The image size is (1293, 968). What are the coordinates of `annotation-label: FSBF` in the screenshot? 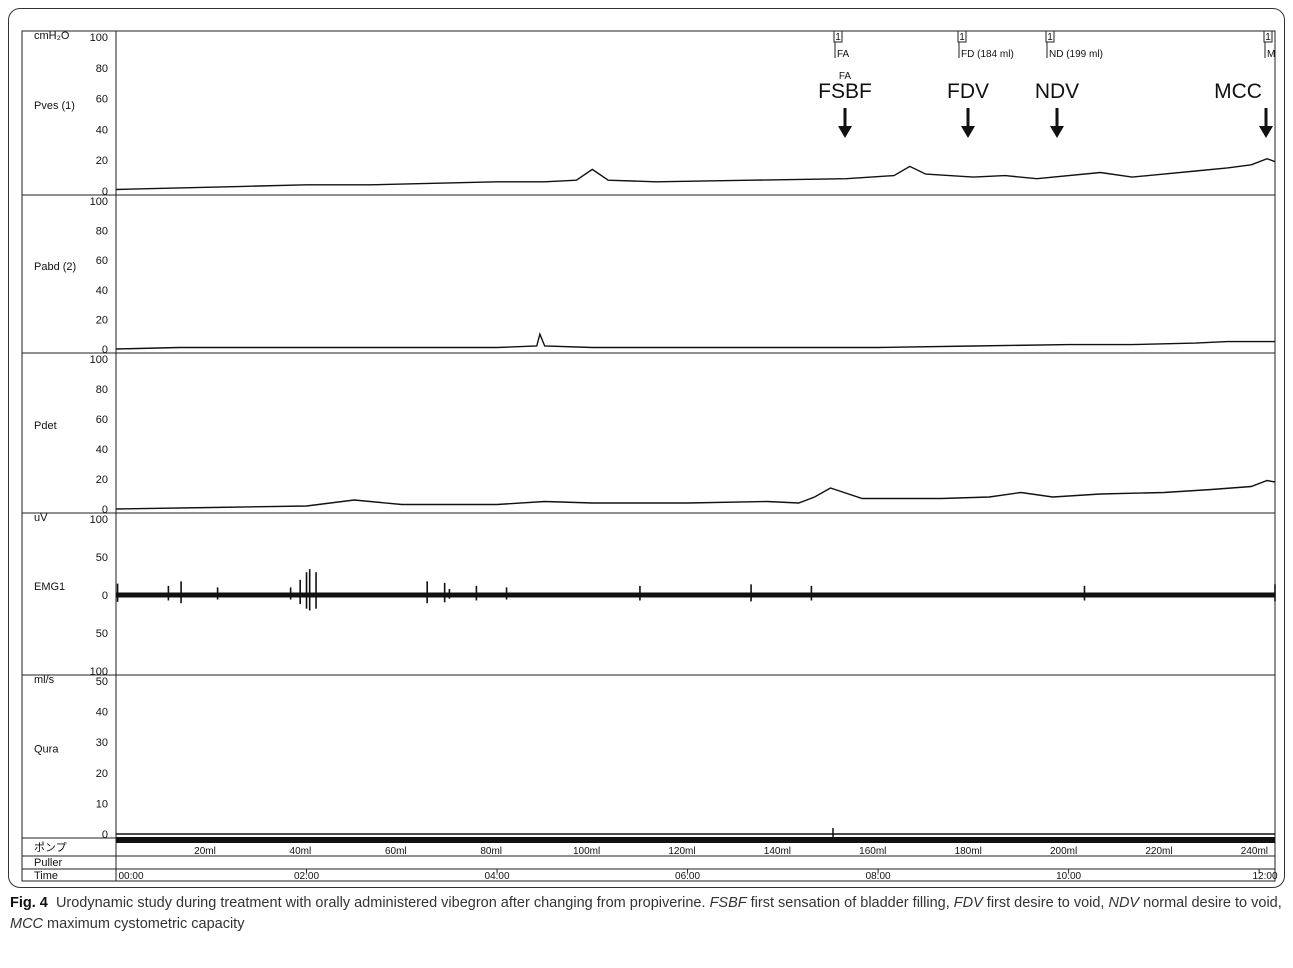 It's located at (845, 91).